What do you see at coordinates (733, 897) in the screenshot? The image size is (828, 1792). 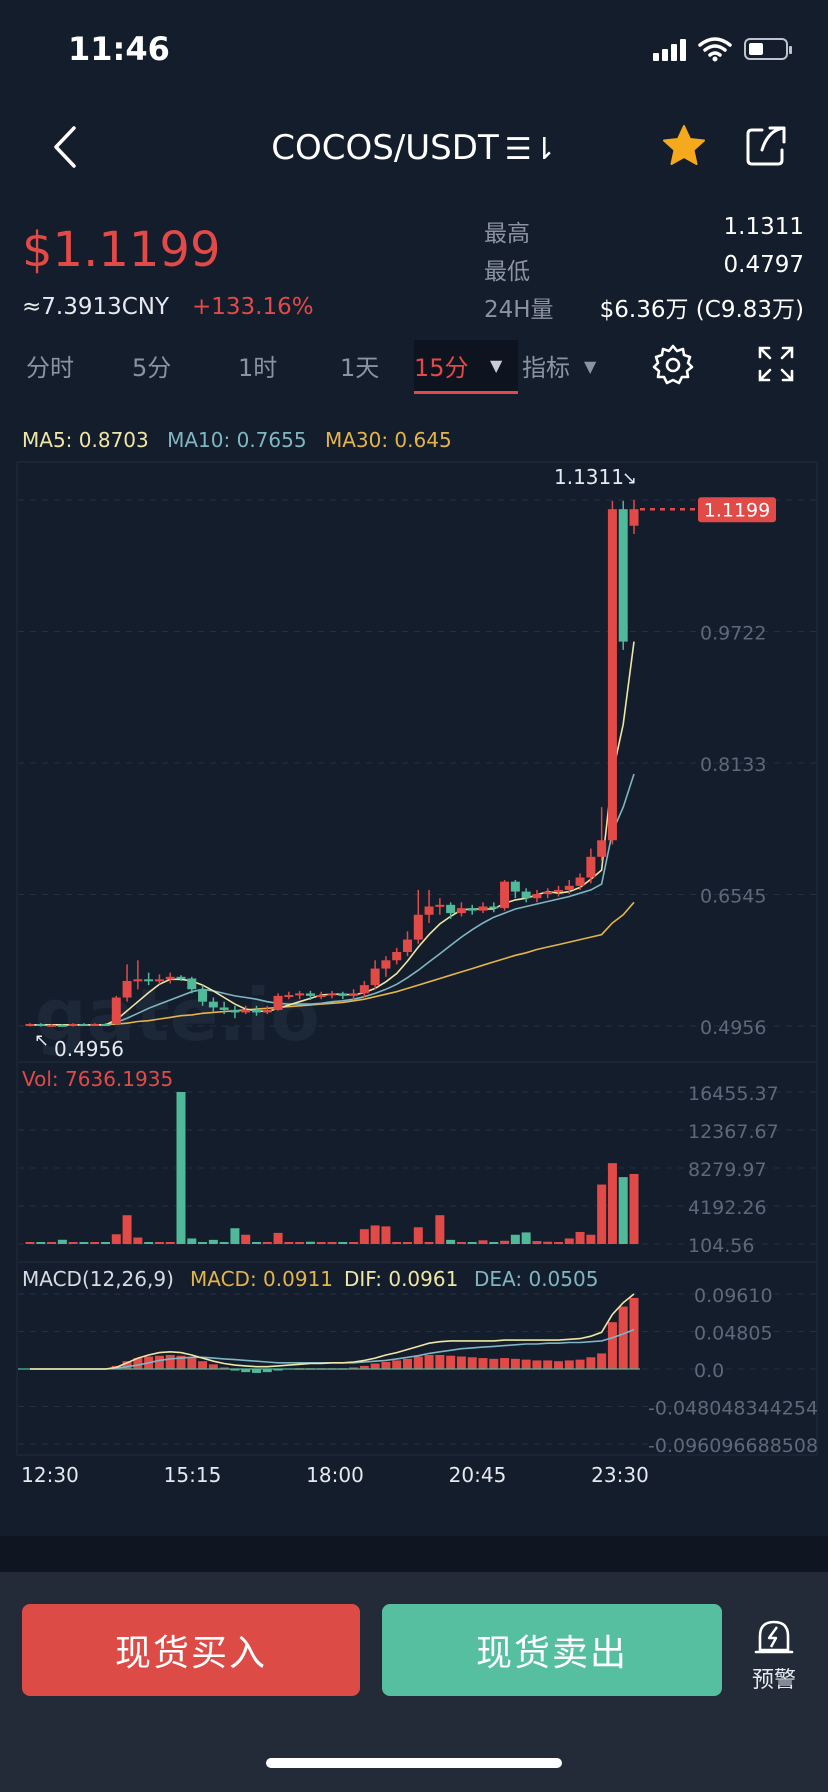 I see `price-axis-label: 0.6545` at bounding box center [733, 897].